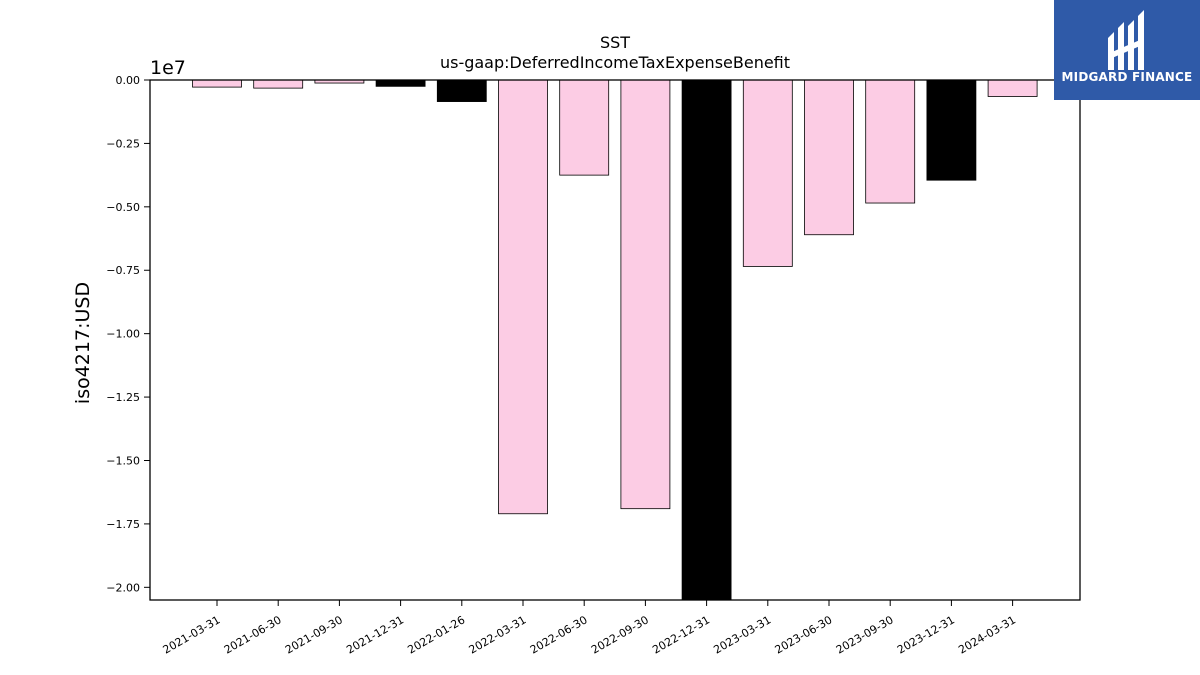  Describe the element at coordinates (83, 343) in the screenshot. I see `y-axis-label: iso4217:USD` at that location.